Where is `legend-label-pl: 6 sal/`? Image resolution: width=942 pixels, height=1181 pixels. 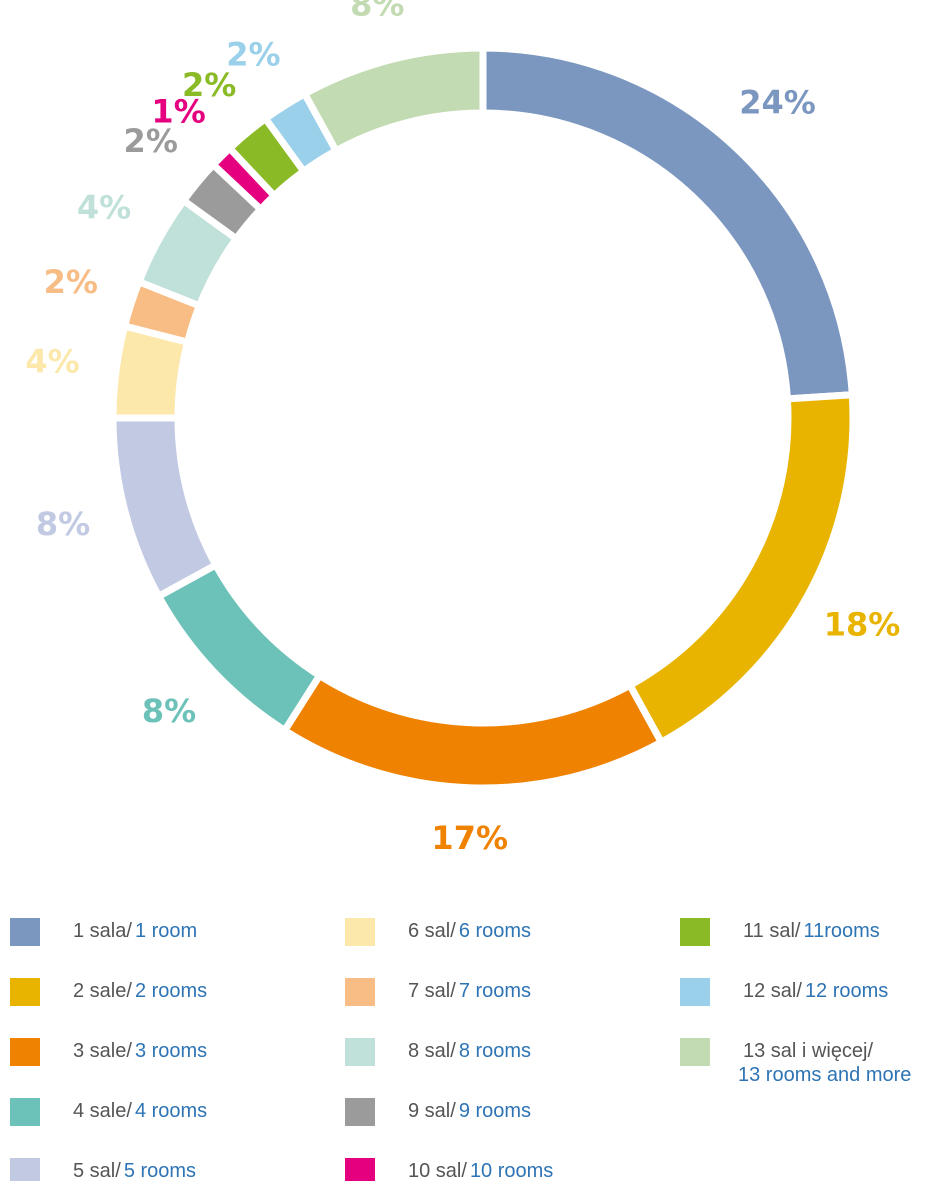
legend-label-pl: 6 sal/ is located at coordinates (432, 931).